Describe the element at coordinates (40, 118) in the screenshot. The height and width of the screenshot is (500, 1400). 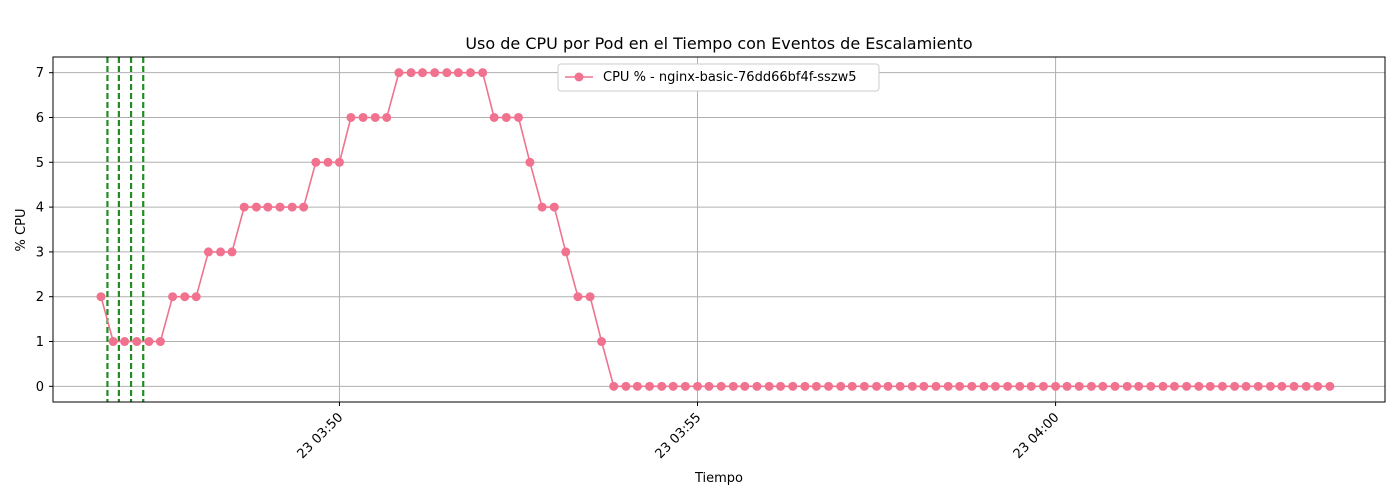
I see `y-tick-label: 6` at that location.